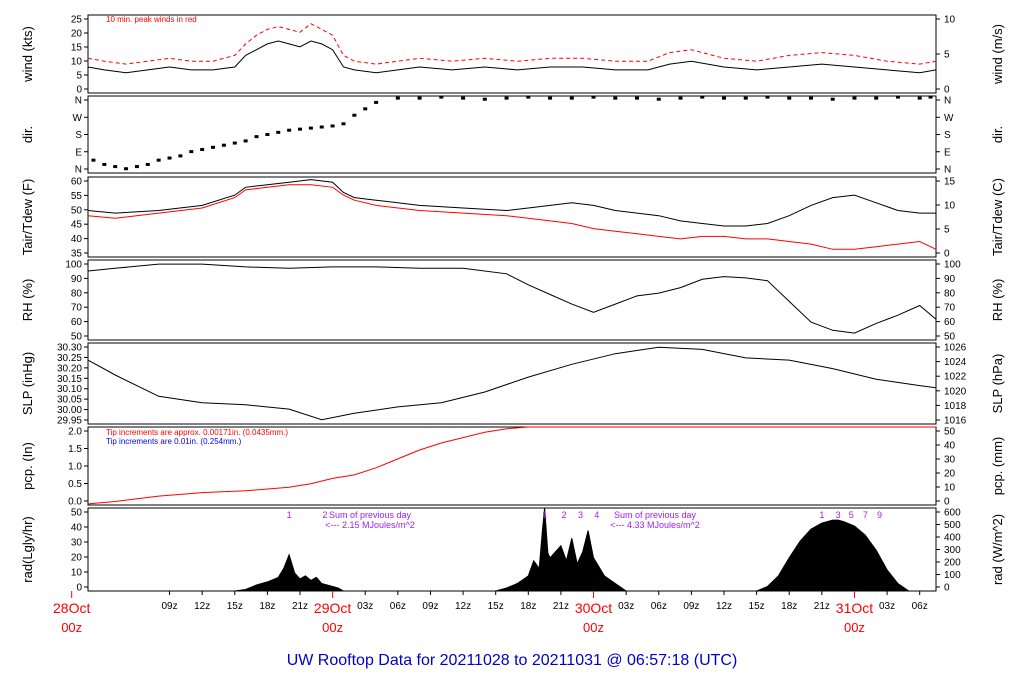  What do you see at coordinates (77, 196) in the screenshot?
I see `y-tick-label: 55` at bounding box center [77, 196].